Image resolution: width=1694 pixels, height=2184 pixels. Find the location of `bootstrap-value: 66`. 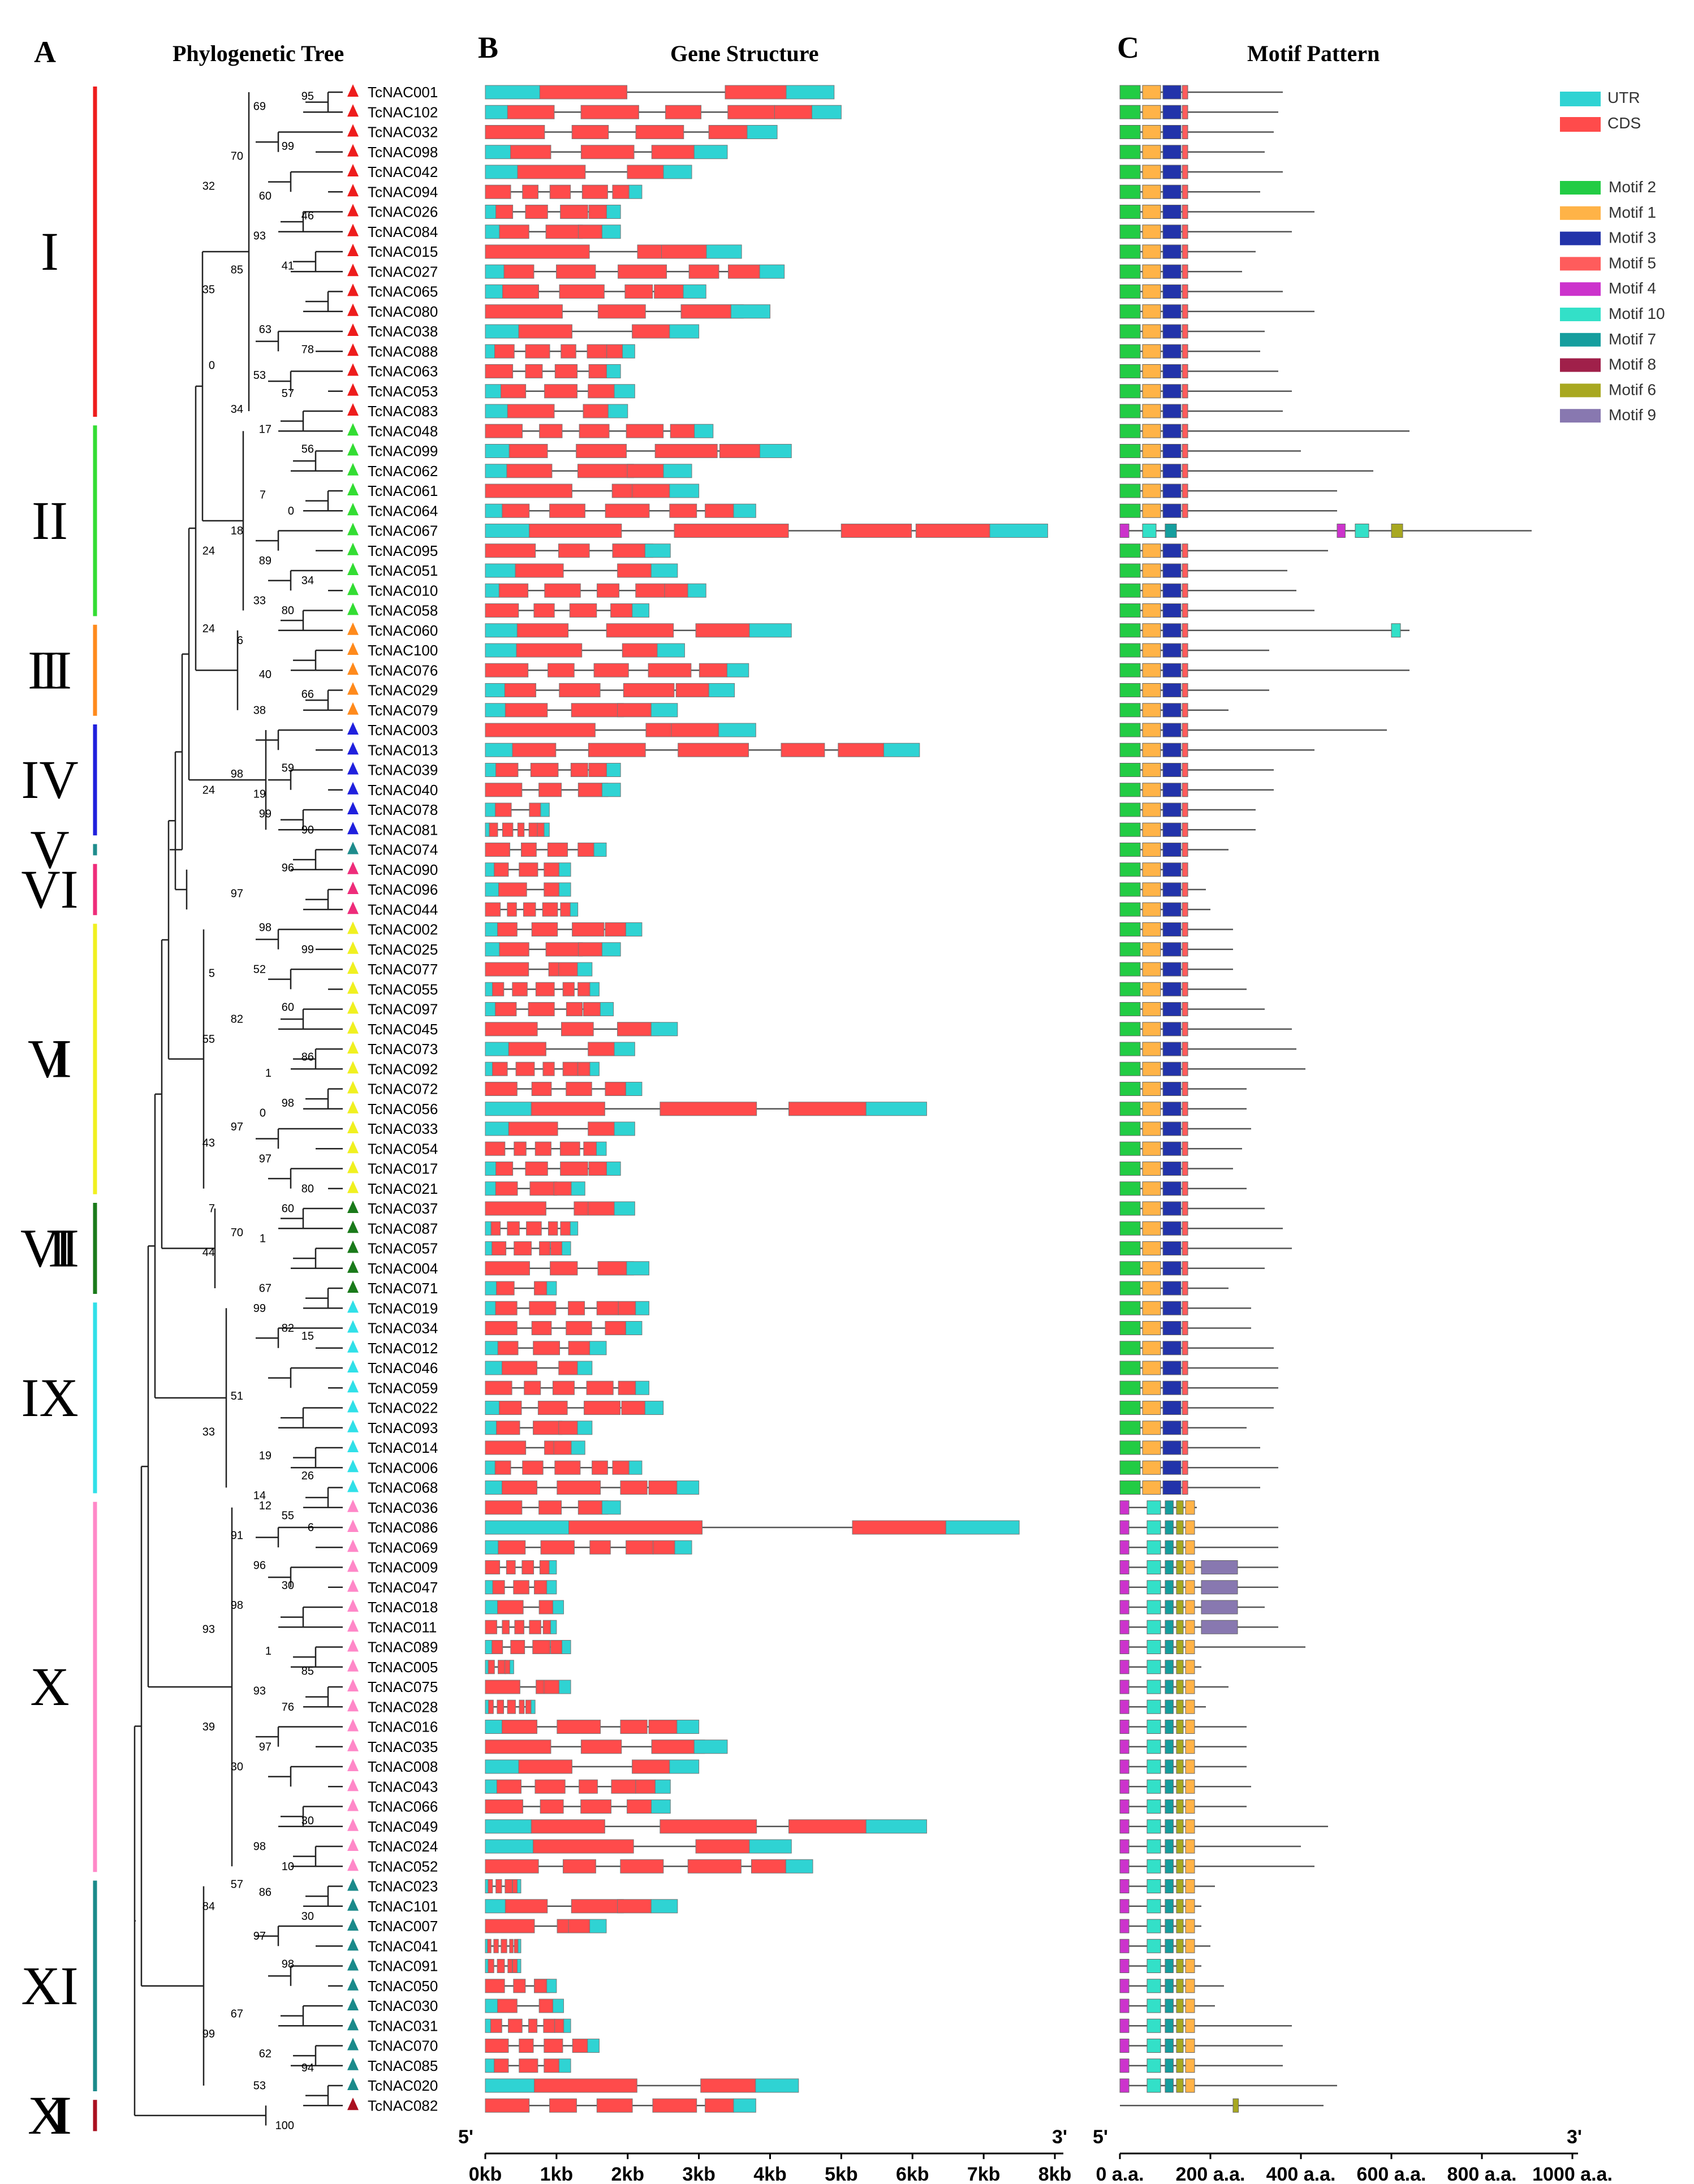

bootstrap-value: 66 is located at coordinates (307, 694).